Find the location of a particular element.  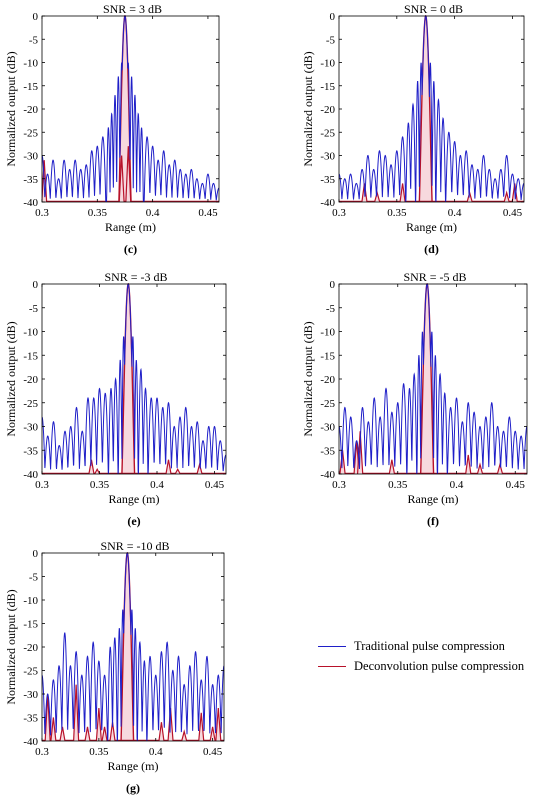

panel-label: (g) is located at coordinates (133, 788).